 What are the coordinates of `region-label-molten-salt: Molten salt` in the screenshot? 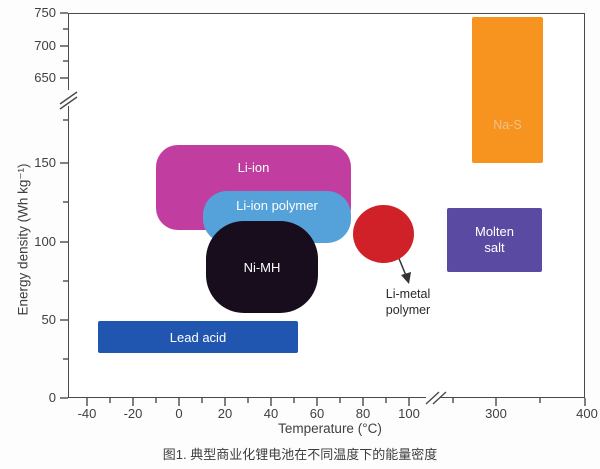 It's located at (494, 239).